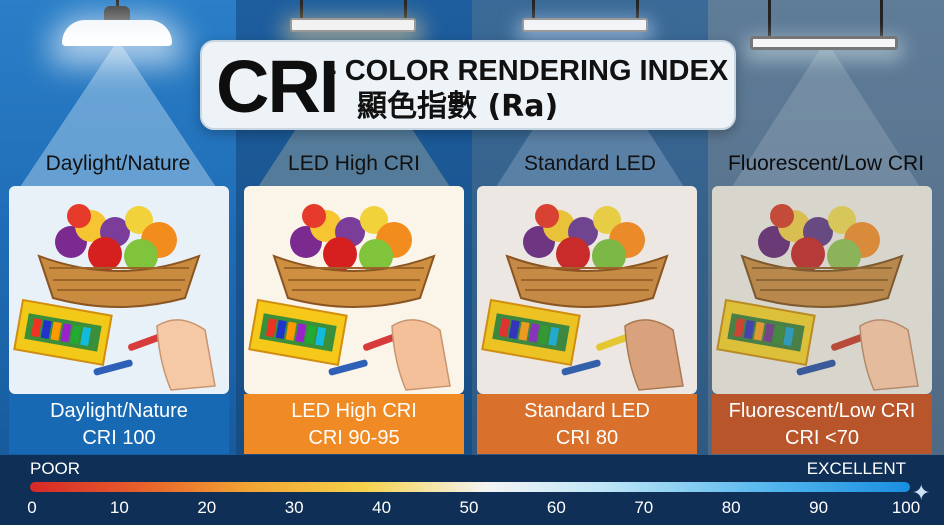 The image size is (944, 525). I want to click on scale-tick: 30, so click(294, 507).